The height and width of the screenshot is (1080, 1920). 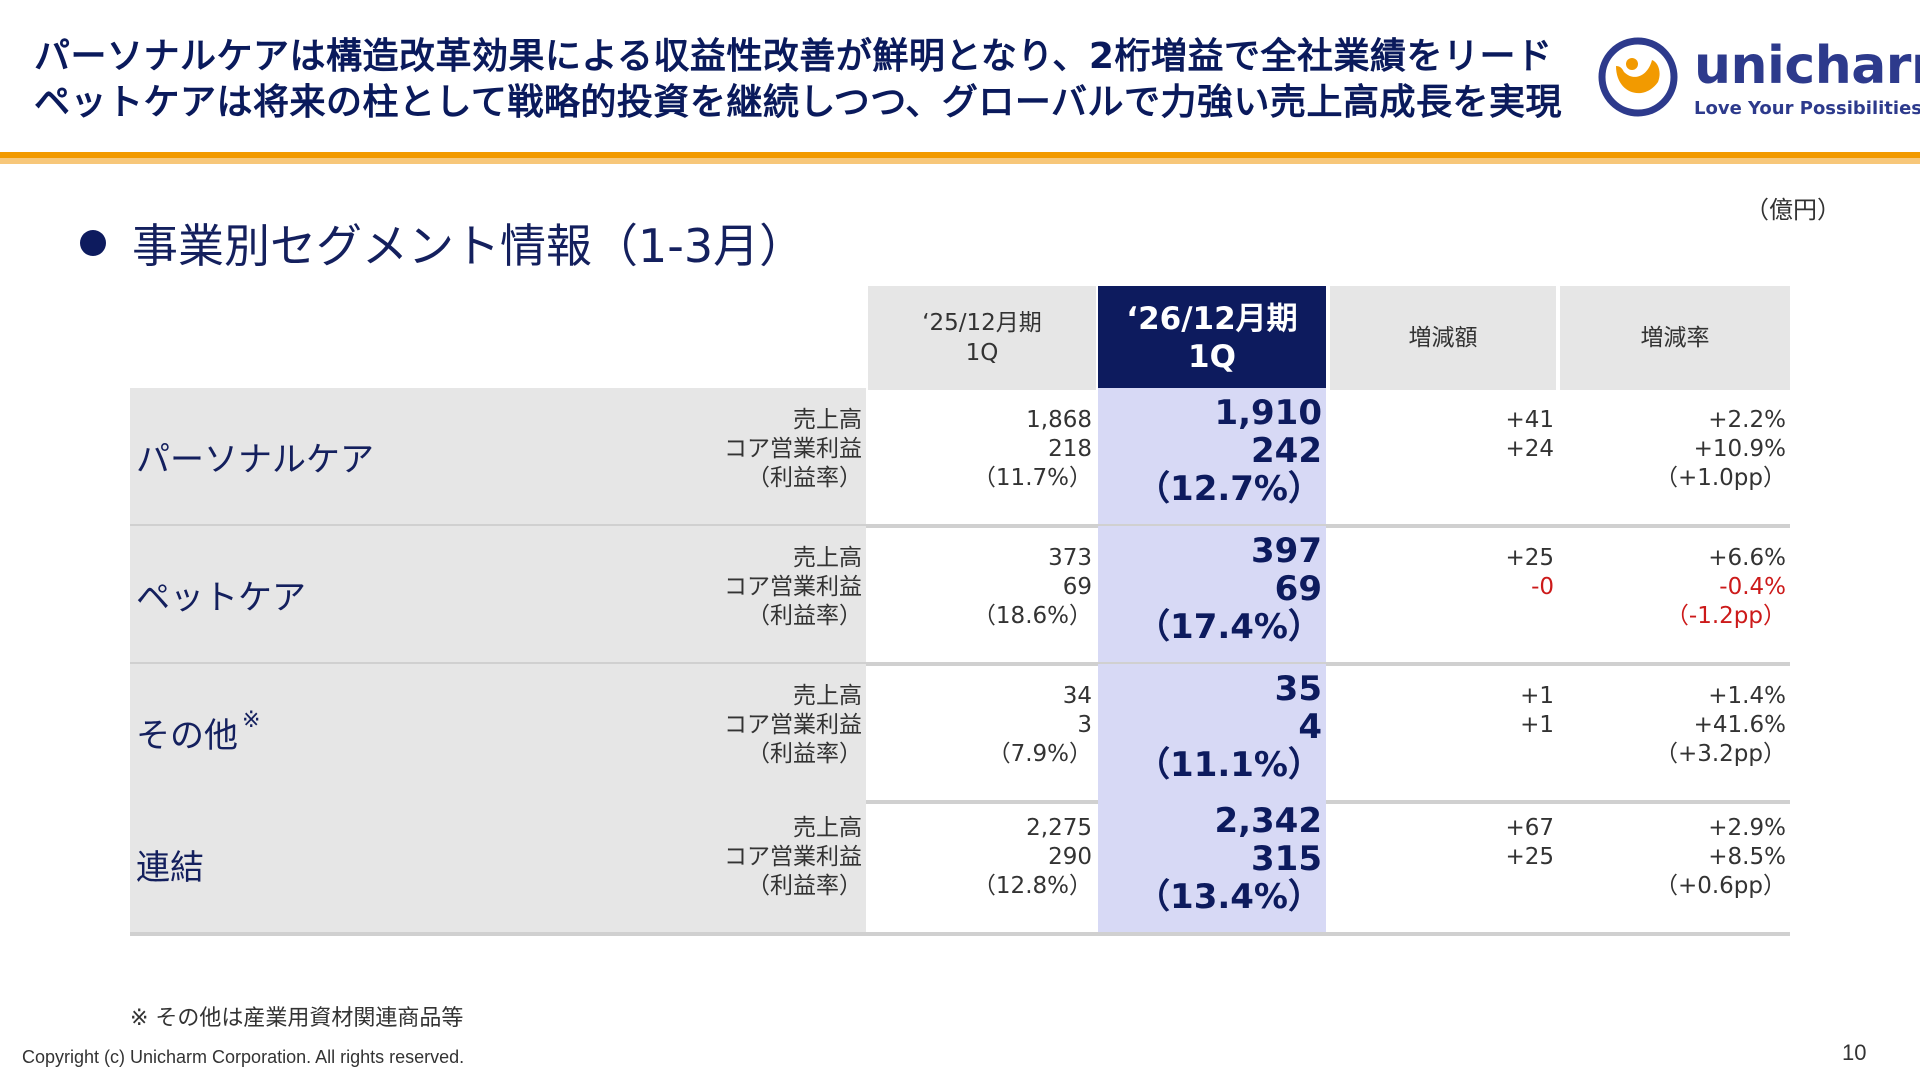 What do you see at coordinates (1286, 859) in the screenshot?
I see `current-value: 315` at bounding box center [1286, 859].